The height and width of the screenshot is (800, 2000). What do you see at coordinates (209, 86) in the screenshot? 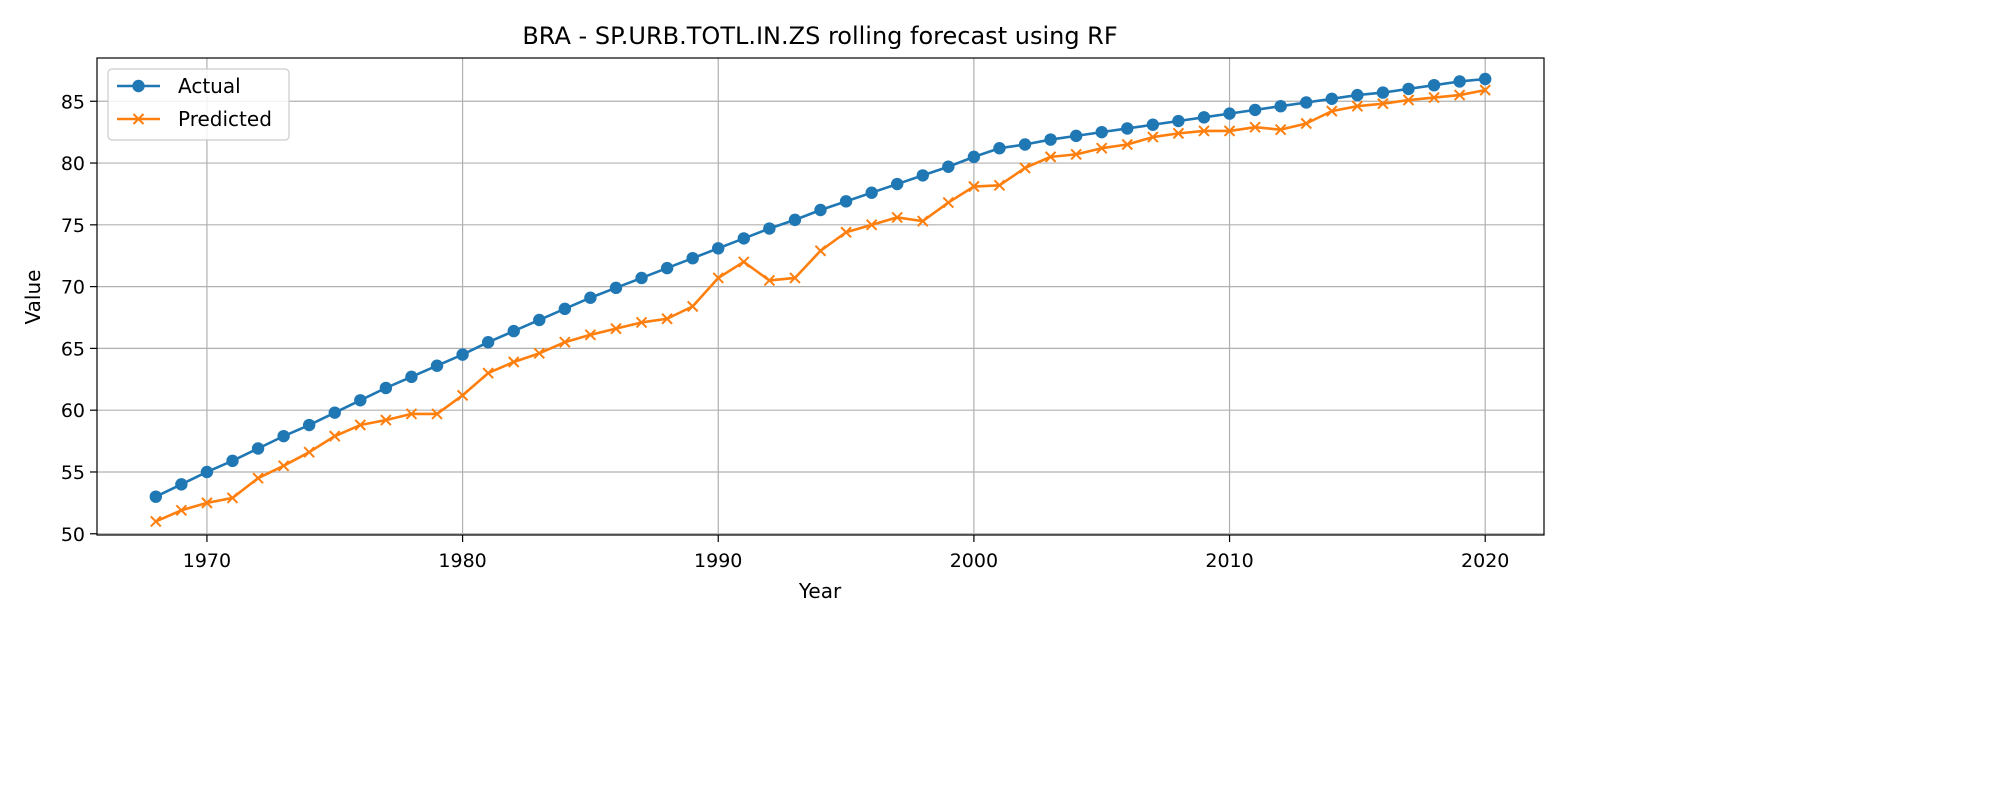
I see `actual-legend-label: Actual` at bounding box center [209, 86].